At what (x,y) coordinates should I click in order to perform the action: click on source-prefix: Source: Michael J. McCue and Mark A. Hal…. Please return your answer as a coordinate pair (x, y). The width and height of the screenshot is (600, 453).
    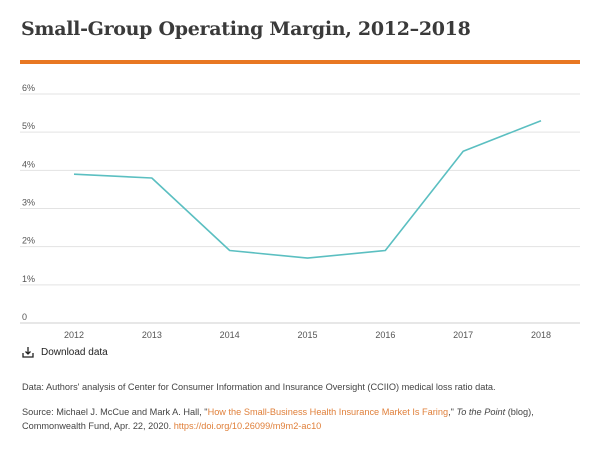
    Looking at the image, I should click on (115, 412).